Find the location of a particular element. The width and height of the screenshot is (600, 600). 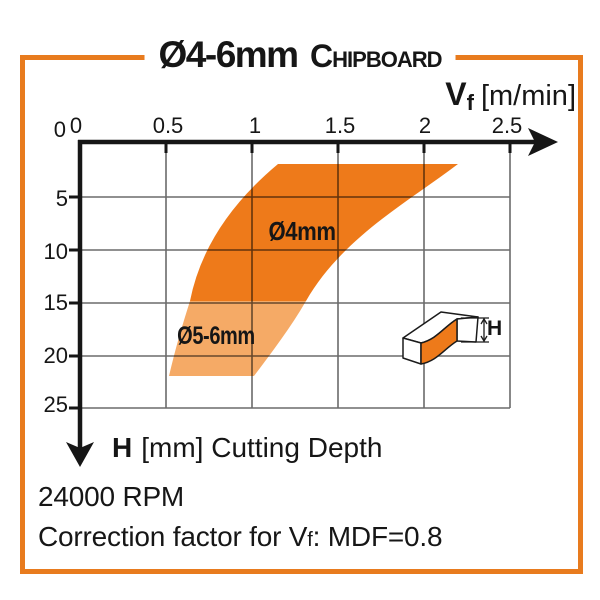

correction-note-subscript: f is located at coordinates (310, 540).